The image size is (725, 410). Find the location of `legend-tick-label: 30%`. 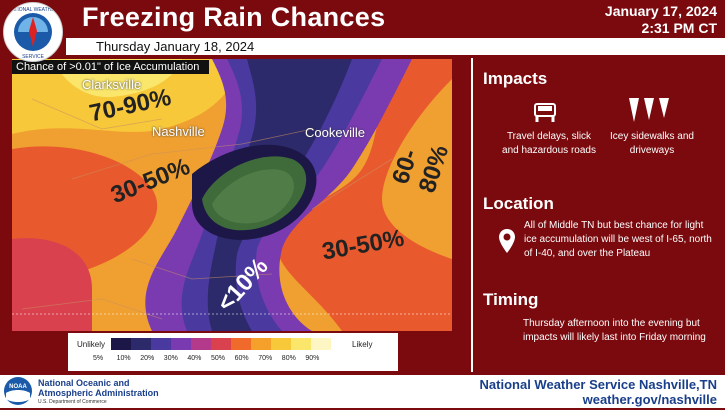

legend-tick-label: 30% is located at coordinates (170, 358).